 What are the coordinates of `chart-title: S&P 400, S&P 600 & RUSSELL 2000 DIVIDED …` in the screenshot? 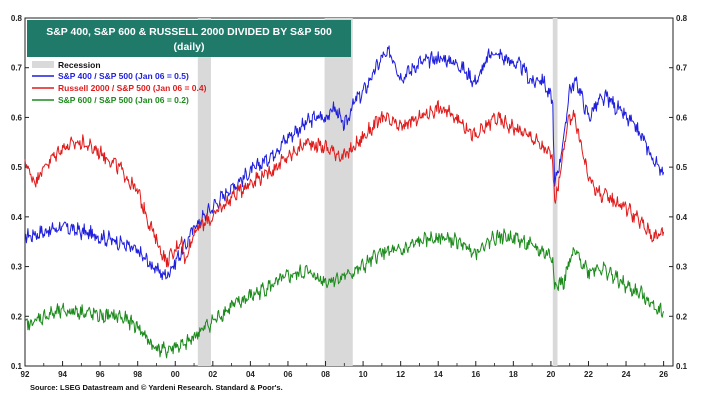 It's located at (189, 32).